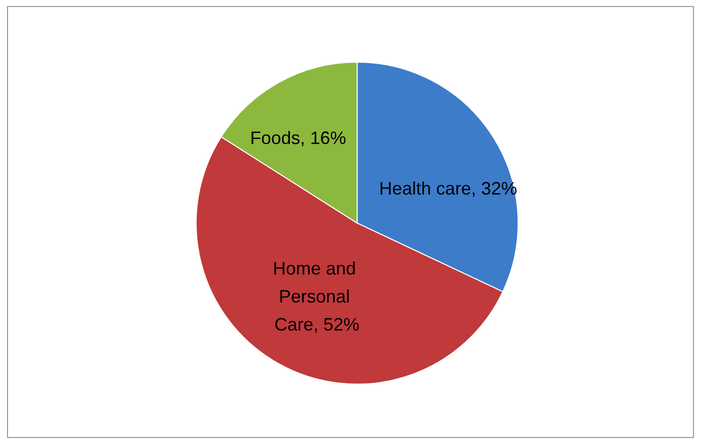  Describe the element at coordinates (298, 138) in the screenshot. I see `slice-label: Foods, 16%` at that location.